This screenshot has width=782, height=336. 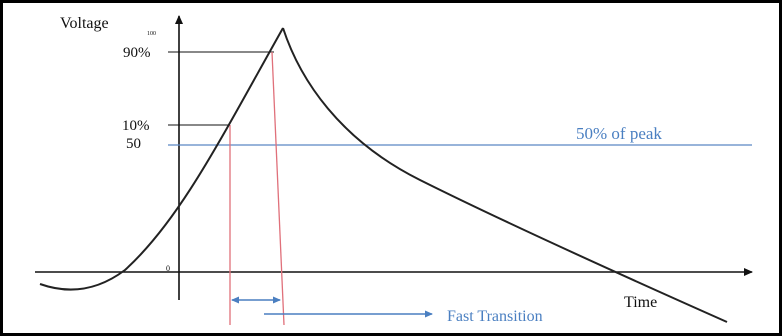 What do you see at coordinates (137, 53) in the screenshot?
I see `level-90-label: 90%` at bounding box center [137, 53].